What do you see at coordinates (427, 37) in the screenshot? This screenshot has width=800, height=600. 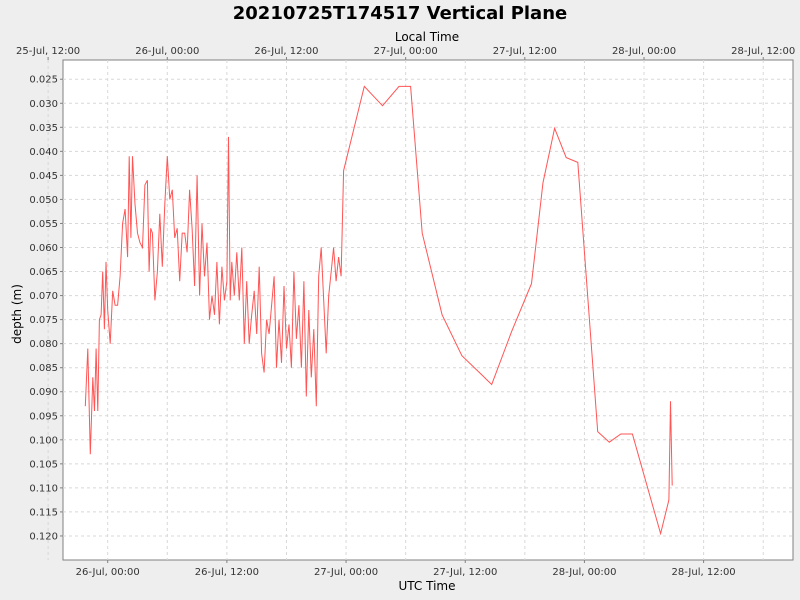 I see `x2-axis-label: Local Time` at bounding box center [427, 37].